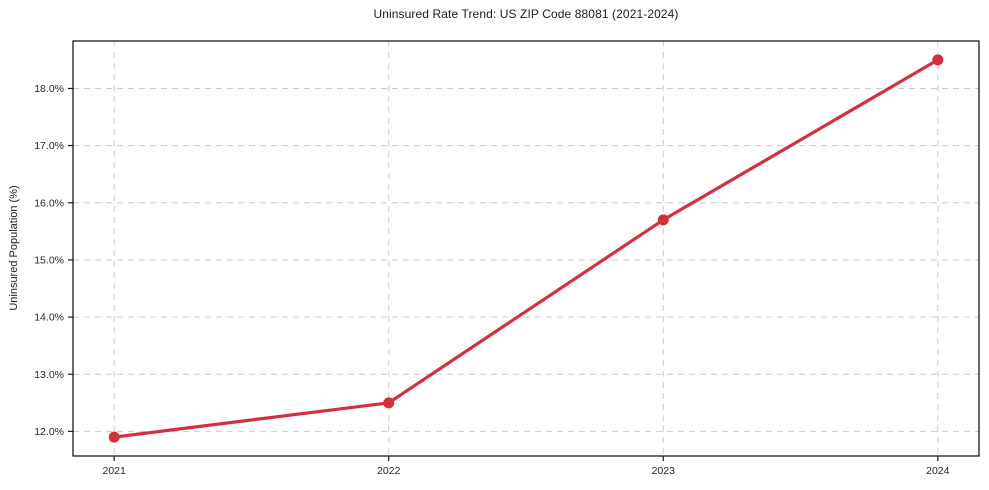 This screenshot has width=989, height=490. I want to click on y-tick-label: 15.0%, so click(49, 260).